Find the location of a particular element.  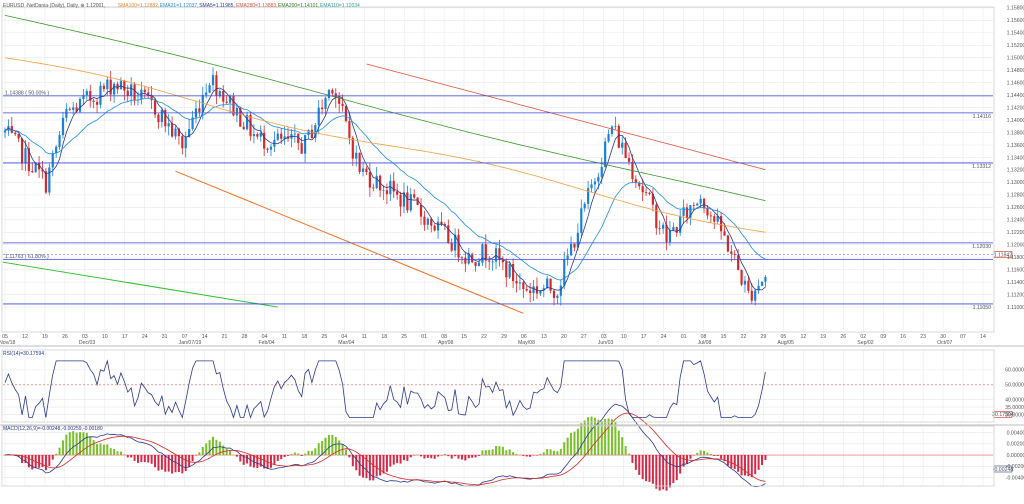

ema-red-line is located at coordinates (566, 117).